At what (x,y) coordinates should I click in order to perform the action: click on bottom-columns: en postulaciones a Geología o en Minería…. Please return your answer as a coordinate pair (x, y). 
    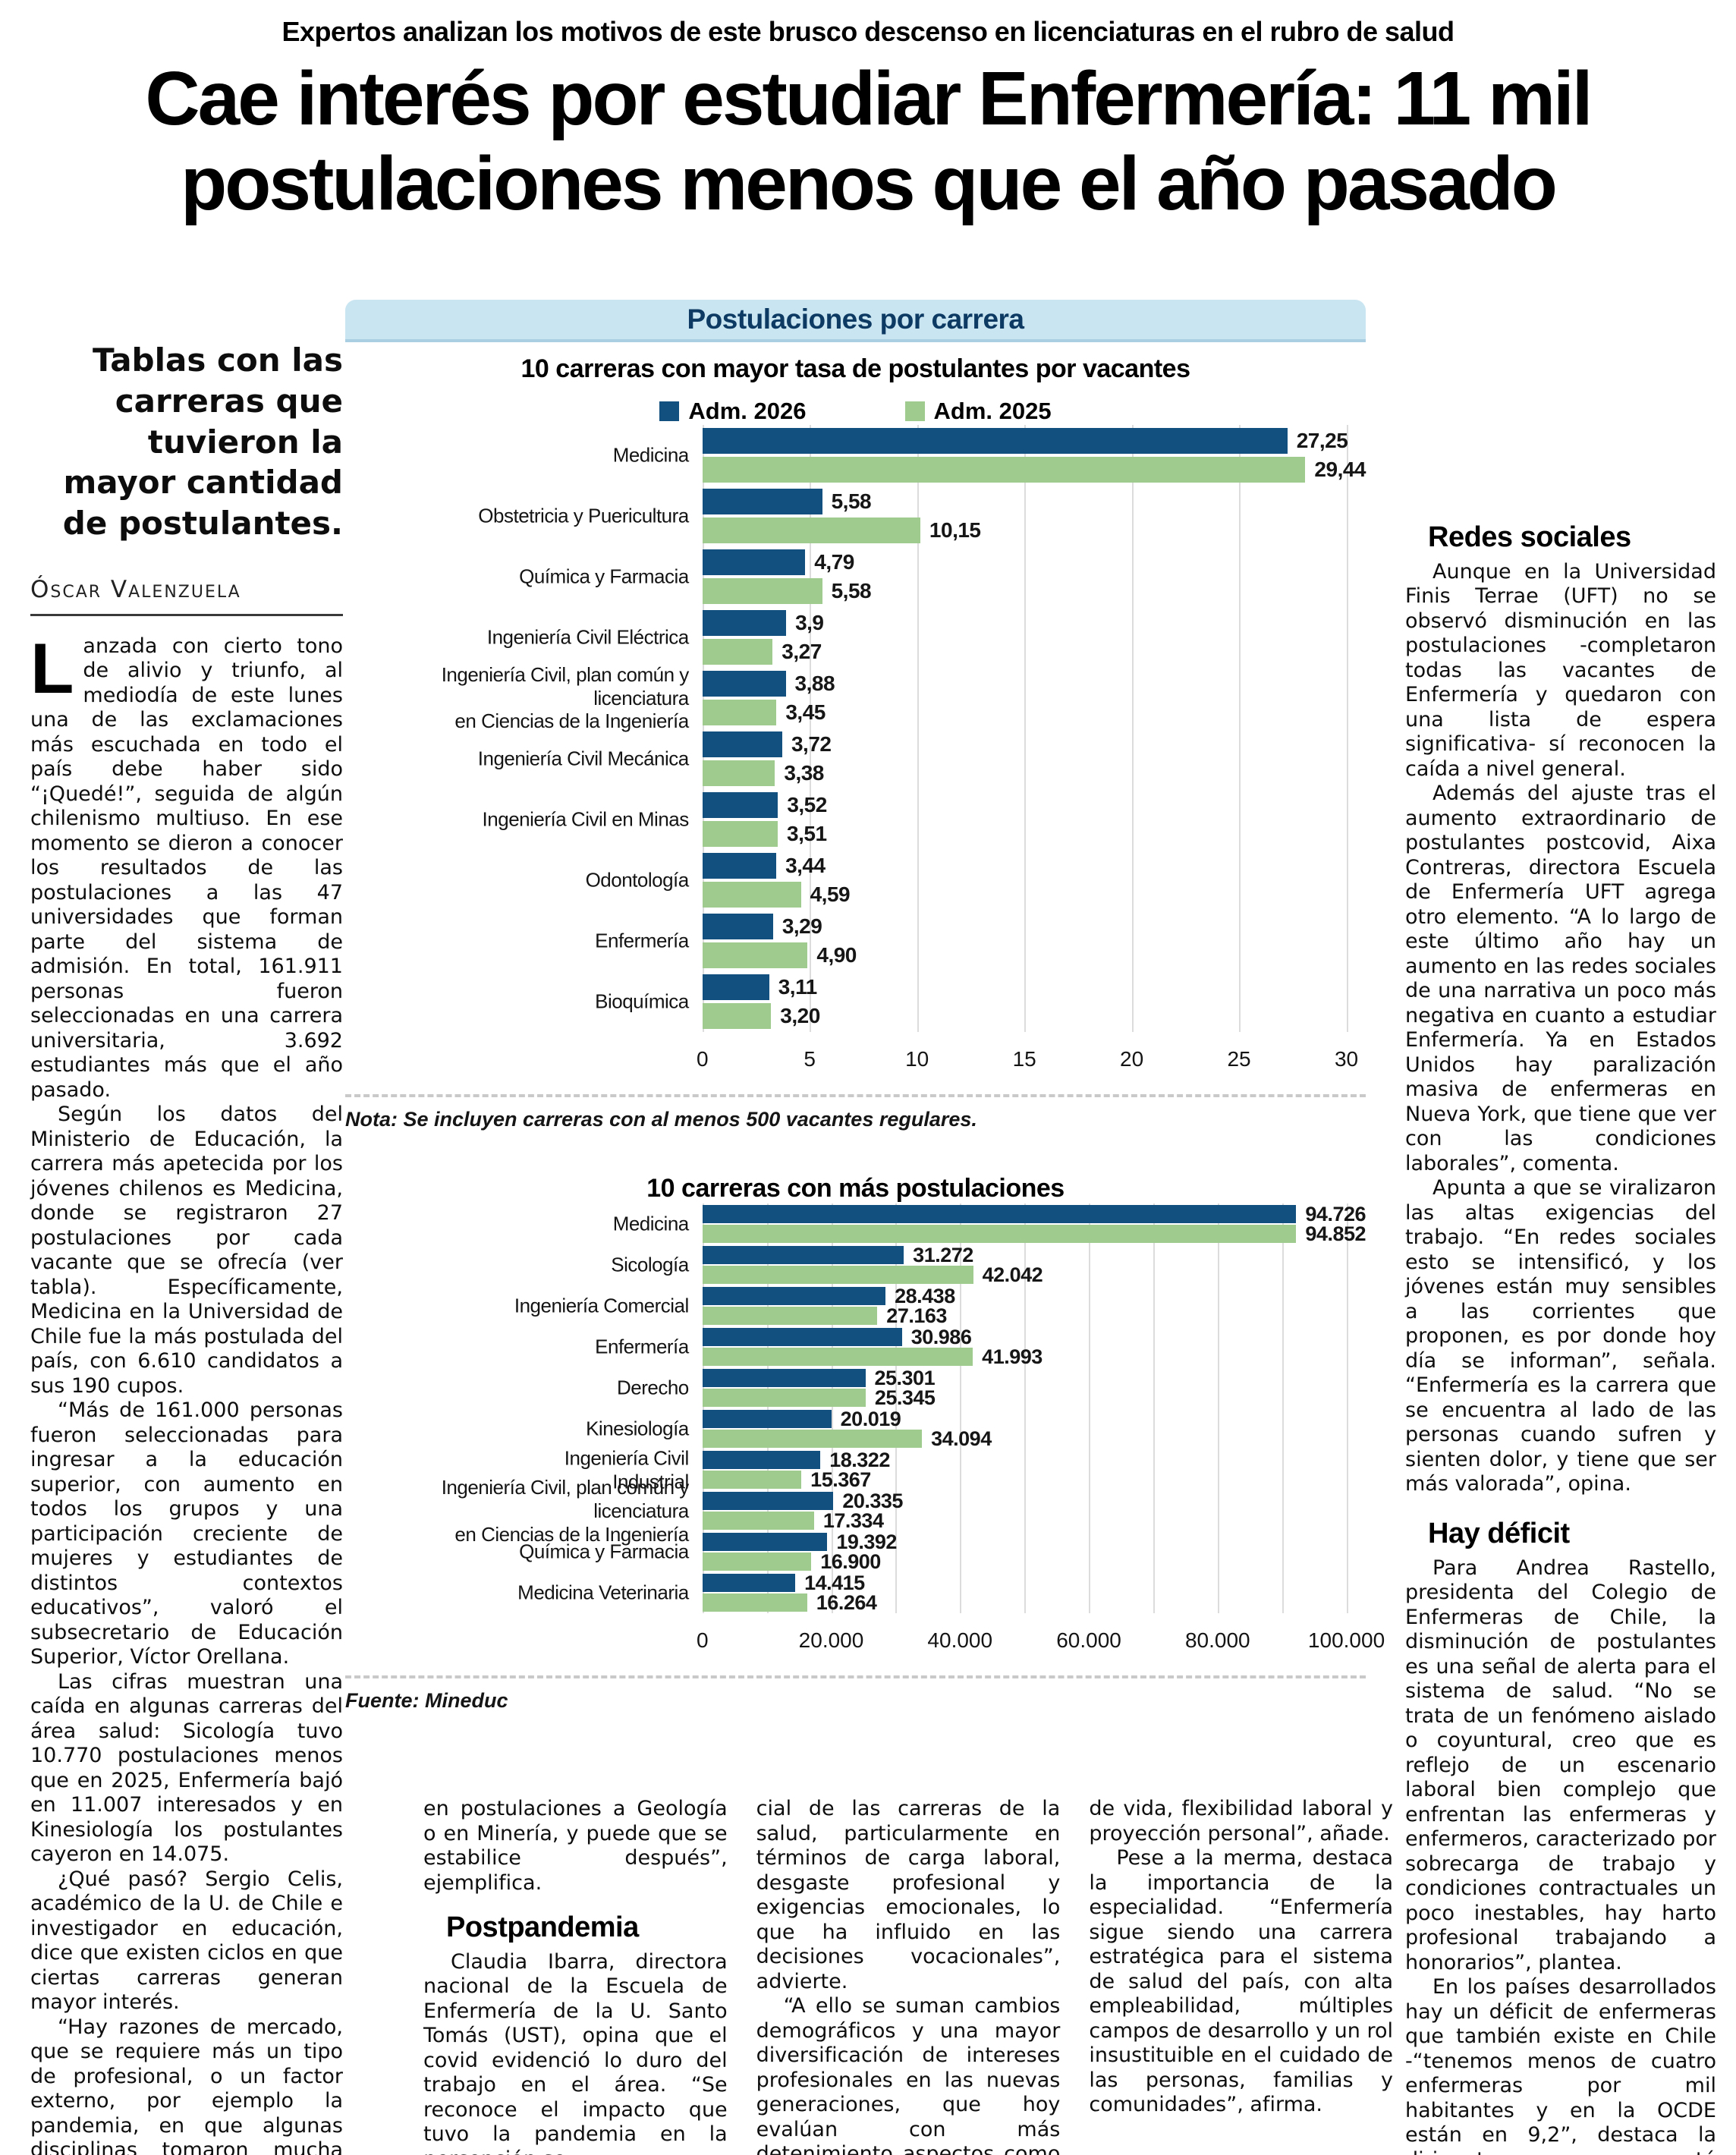
    Looking at the image, I should click on (908, 1976).